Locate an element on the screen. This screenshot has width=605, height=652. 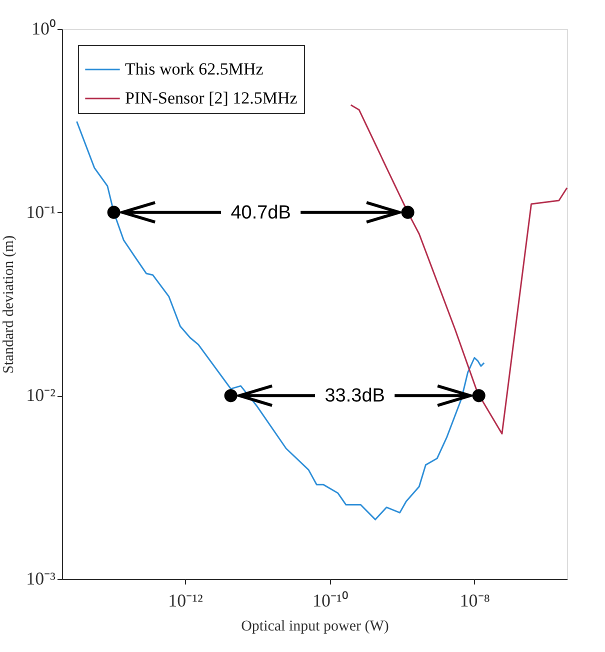
y-tick-label: 10⁻¹ is located at coordinates (41, 212).